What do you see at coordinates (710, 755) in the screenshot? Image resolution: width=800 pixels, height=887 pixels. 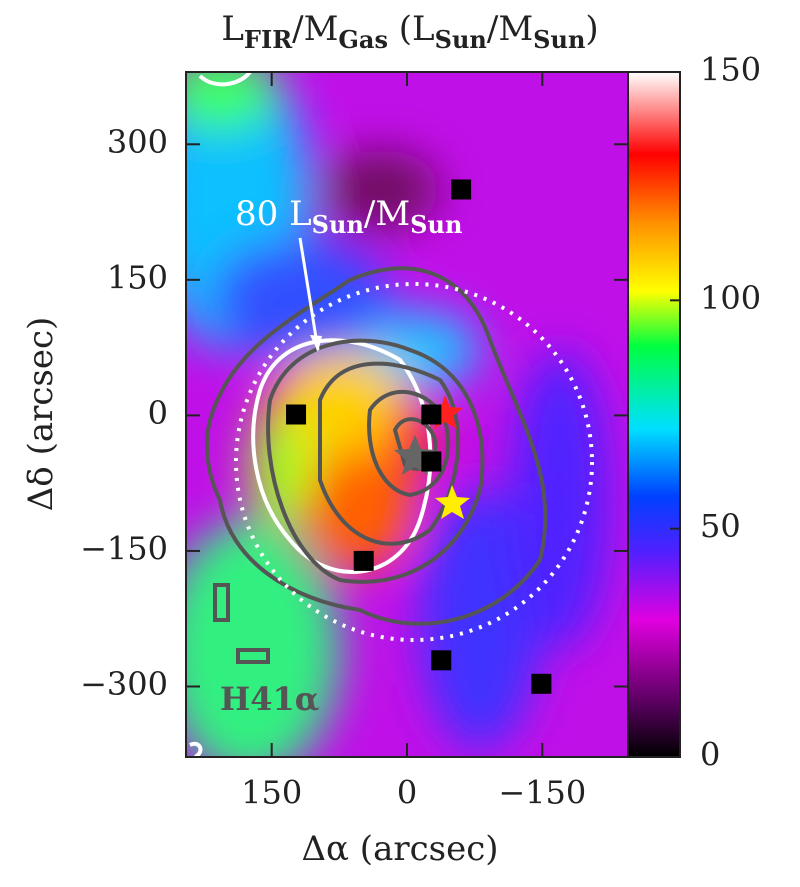 I see `colorbar-tick-label: 0` at bounding box center [710, 755].